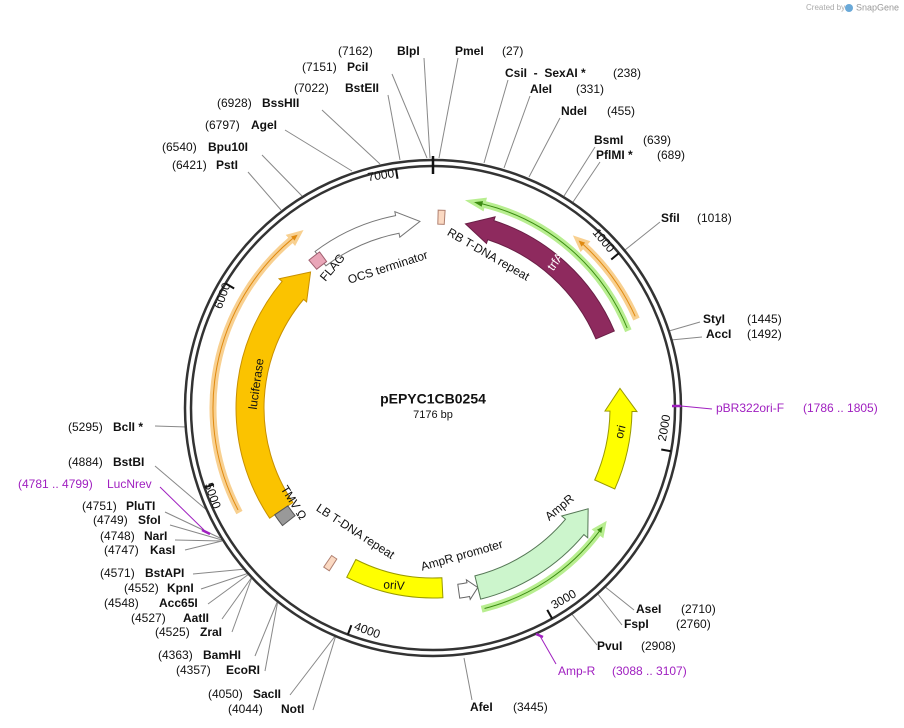 This screenshot has width=904, height=728. Describe the element at coordinates (128, 427) in the screenshot. I see `site-name: BclI *` at that location.